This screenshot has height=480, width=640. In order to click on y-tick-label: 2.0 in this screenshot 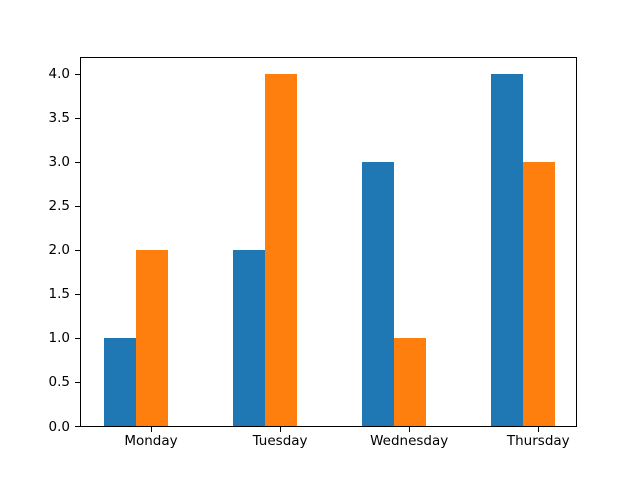, I will do `click(59, 250)`.